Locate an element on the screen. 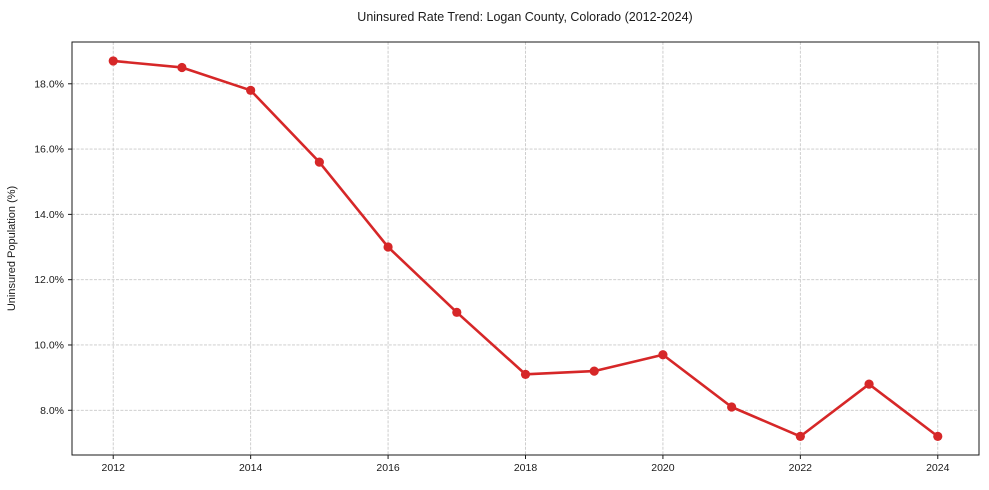 The width and height of the screenshot is (989, 490). y-tick-label: 8.0% is located at coordinates (52, 411).